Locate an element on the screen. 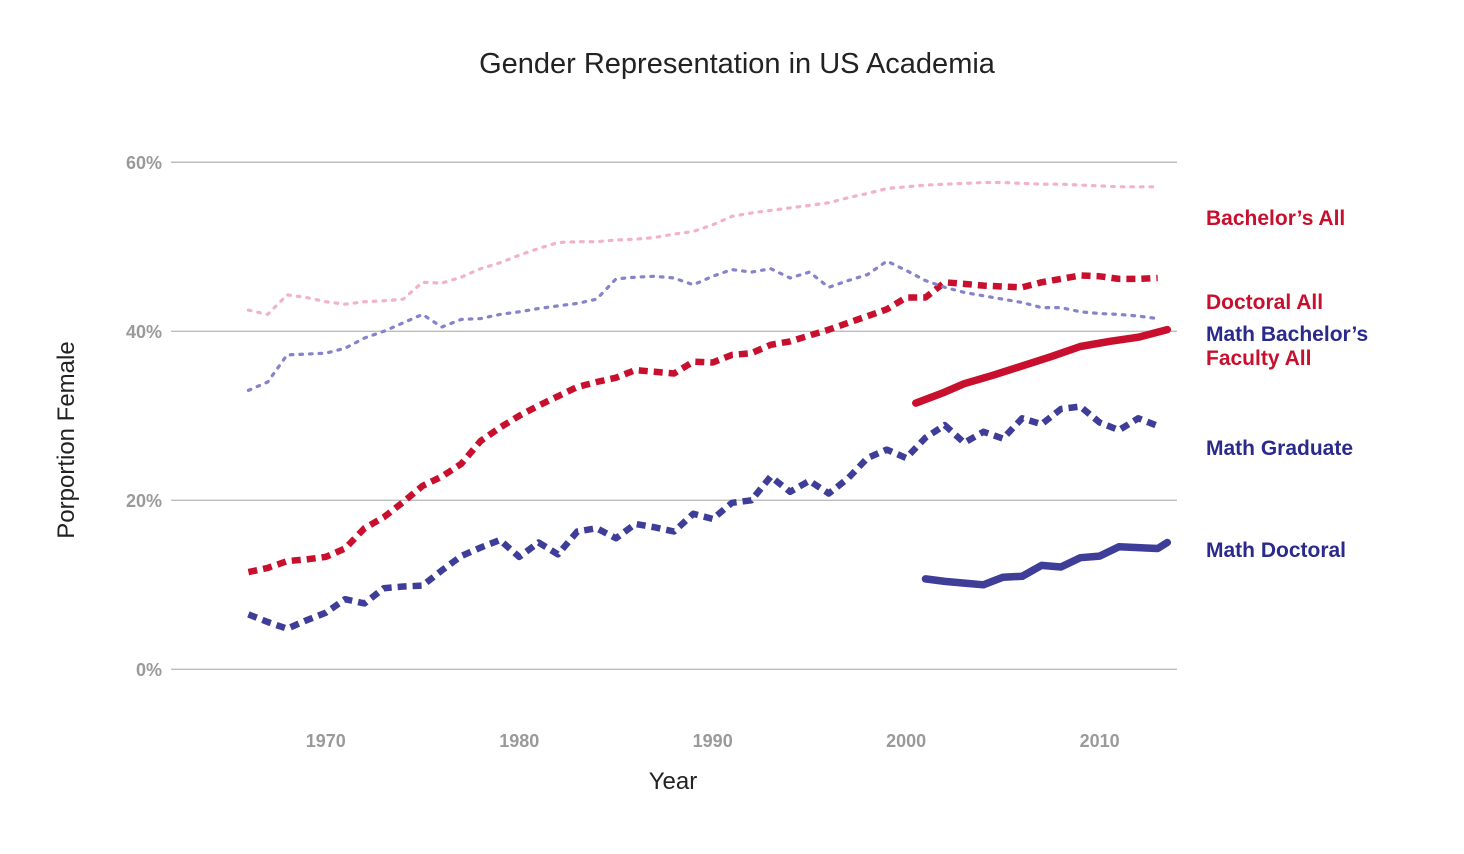  series-label-math-graduate: Math Graduate is located at coordinates (1279, 448).